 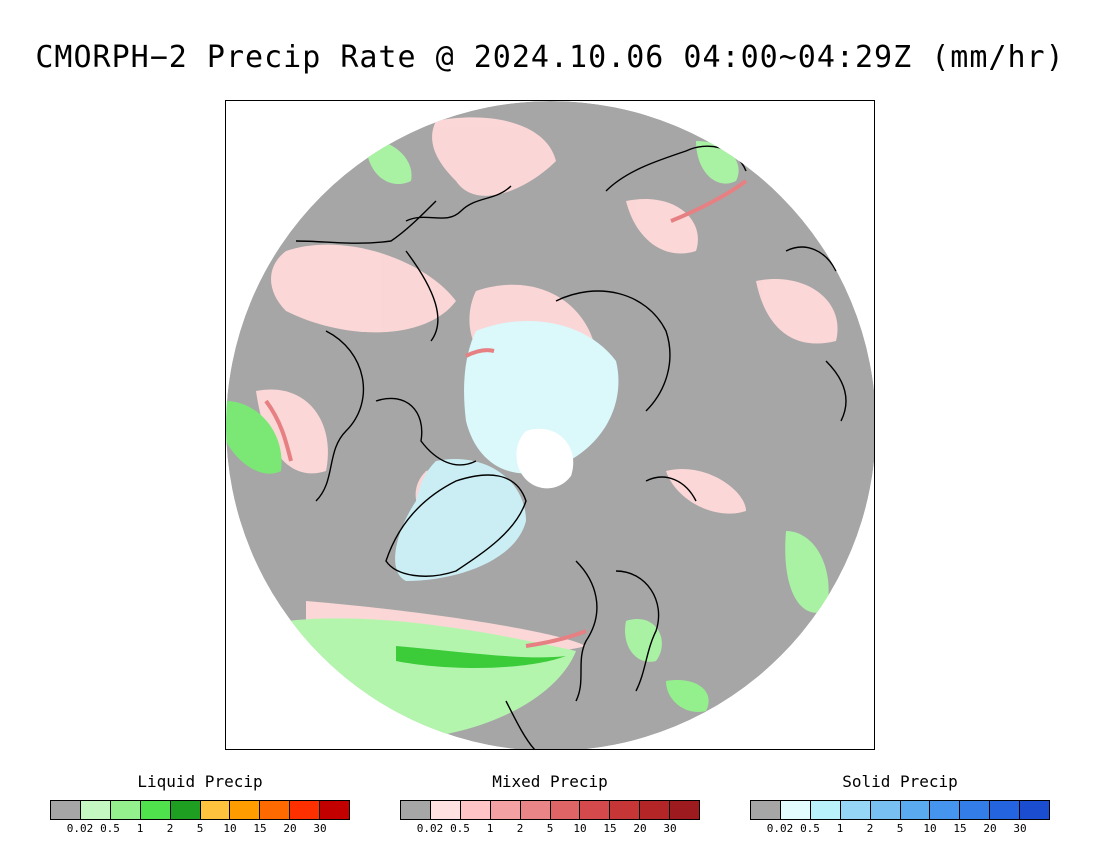 I want to click on legend-swatches-mixed, so click(x=550, y=810).